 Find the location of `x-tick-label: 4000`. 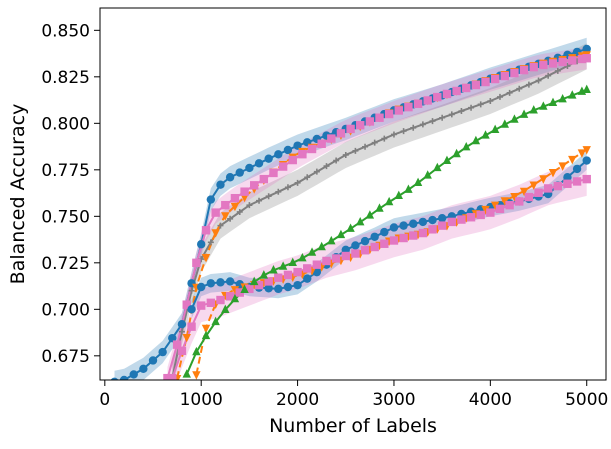

x-tick-label: 4000 is located at coordinates (490, 400).